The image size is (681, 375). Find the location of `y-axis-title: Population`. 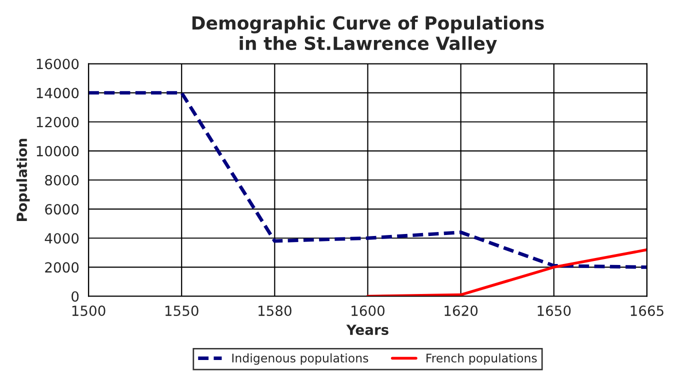

y-axis-title: Population is located at coordinates (23, 179).